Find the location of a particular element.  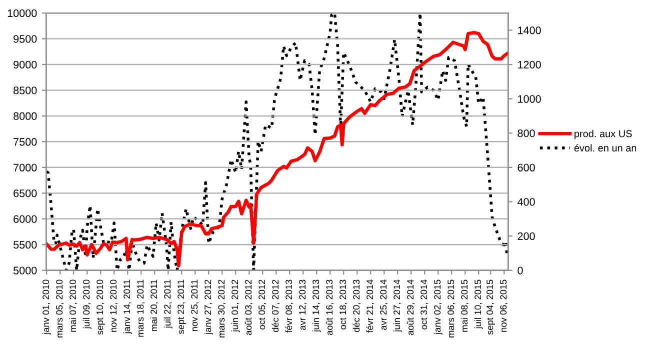

x-tick-label: janv 02, 2015 is located at coordinates (438, 307).